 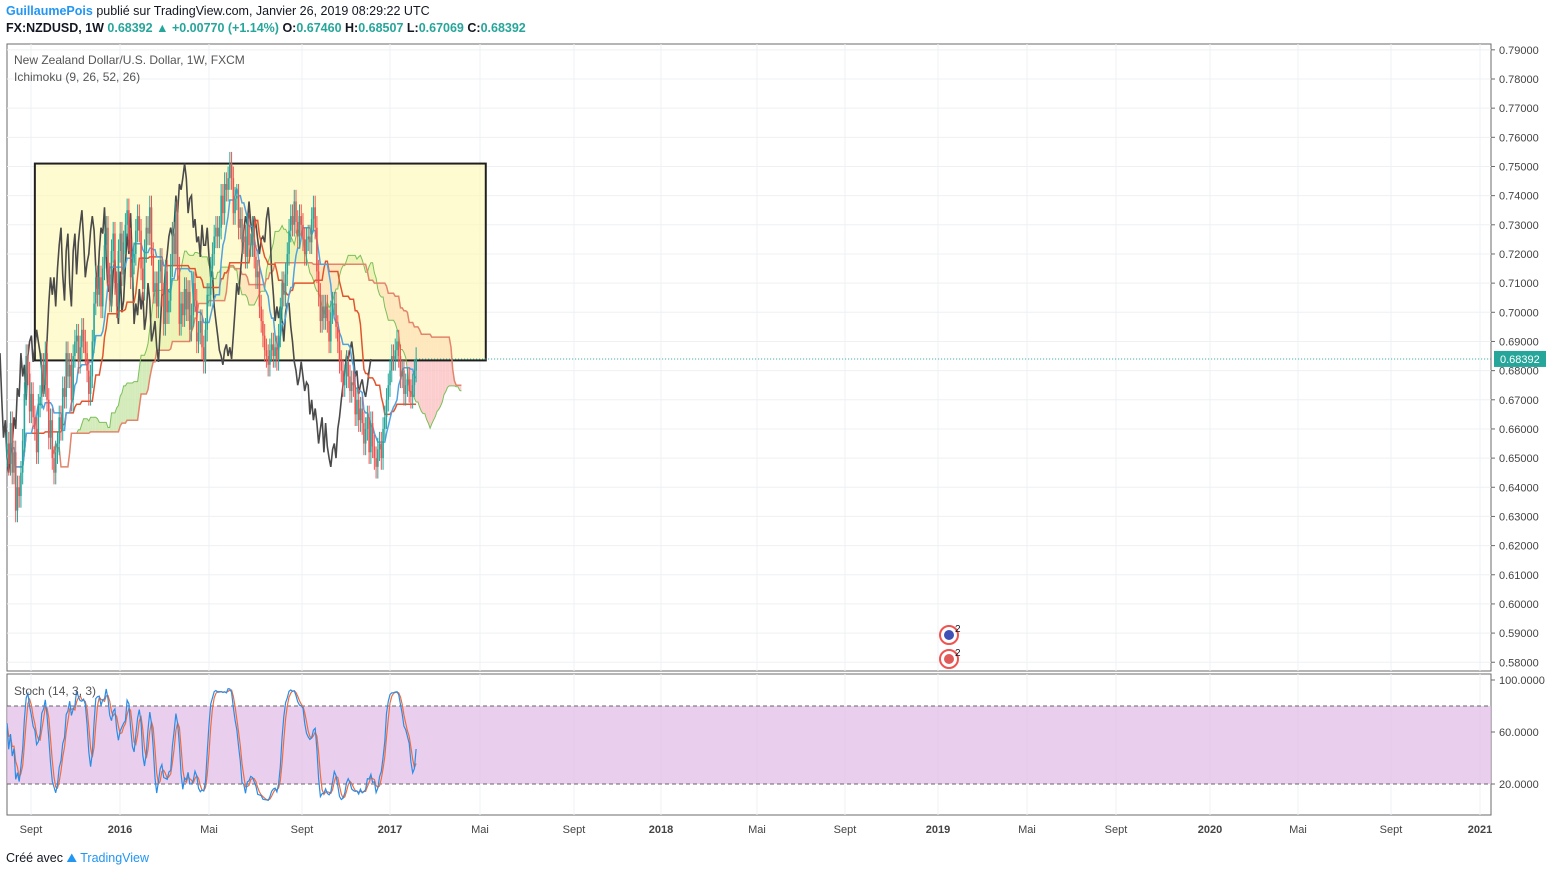 I want to click on candlesticks, so click(x=211, y=337).